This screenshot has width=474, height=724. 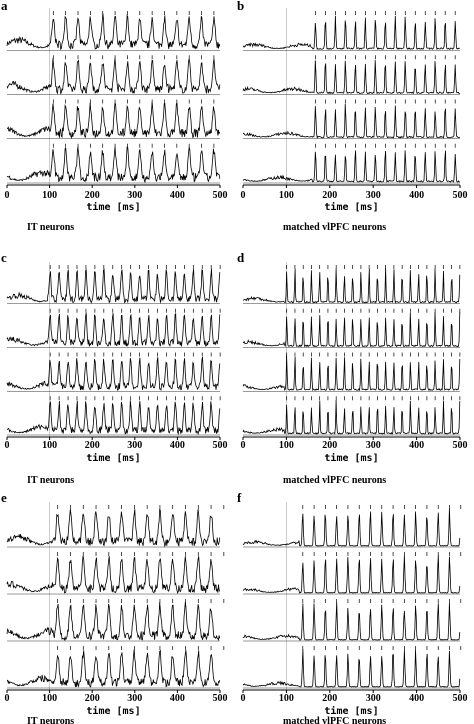 I want to click on panel-label: c, so click(x=4, y=257).